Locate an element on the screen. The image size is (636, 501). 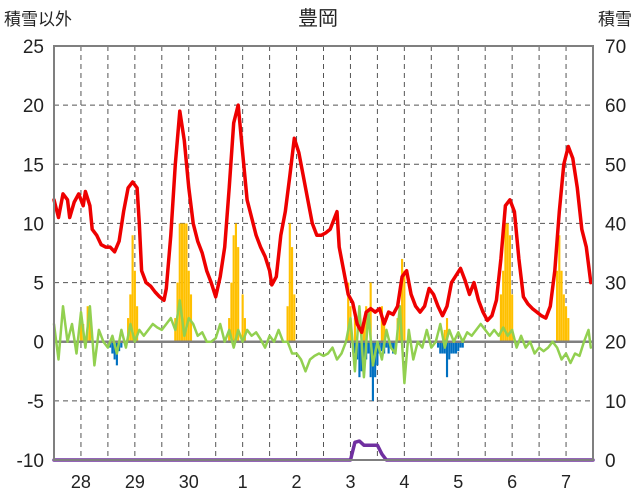
x-tick-label: 6 is located at coordinates (512, 482).